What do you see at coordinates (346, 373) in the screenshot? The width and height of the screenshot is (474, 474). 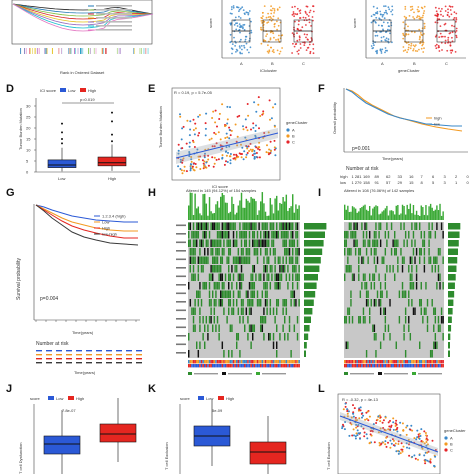 I see `i-legend-swatch` at bounding box center [346, 373].